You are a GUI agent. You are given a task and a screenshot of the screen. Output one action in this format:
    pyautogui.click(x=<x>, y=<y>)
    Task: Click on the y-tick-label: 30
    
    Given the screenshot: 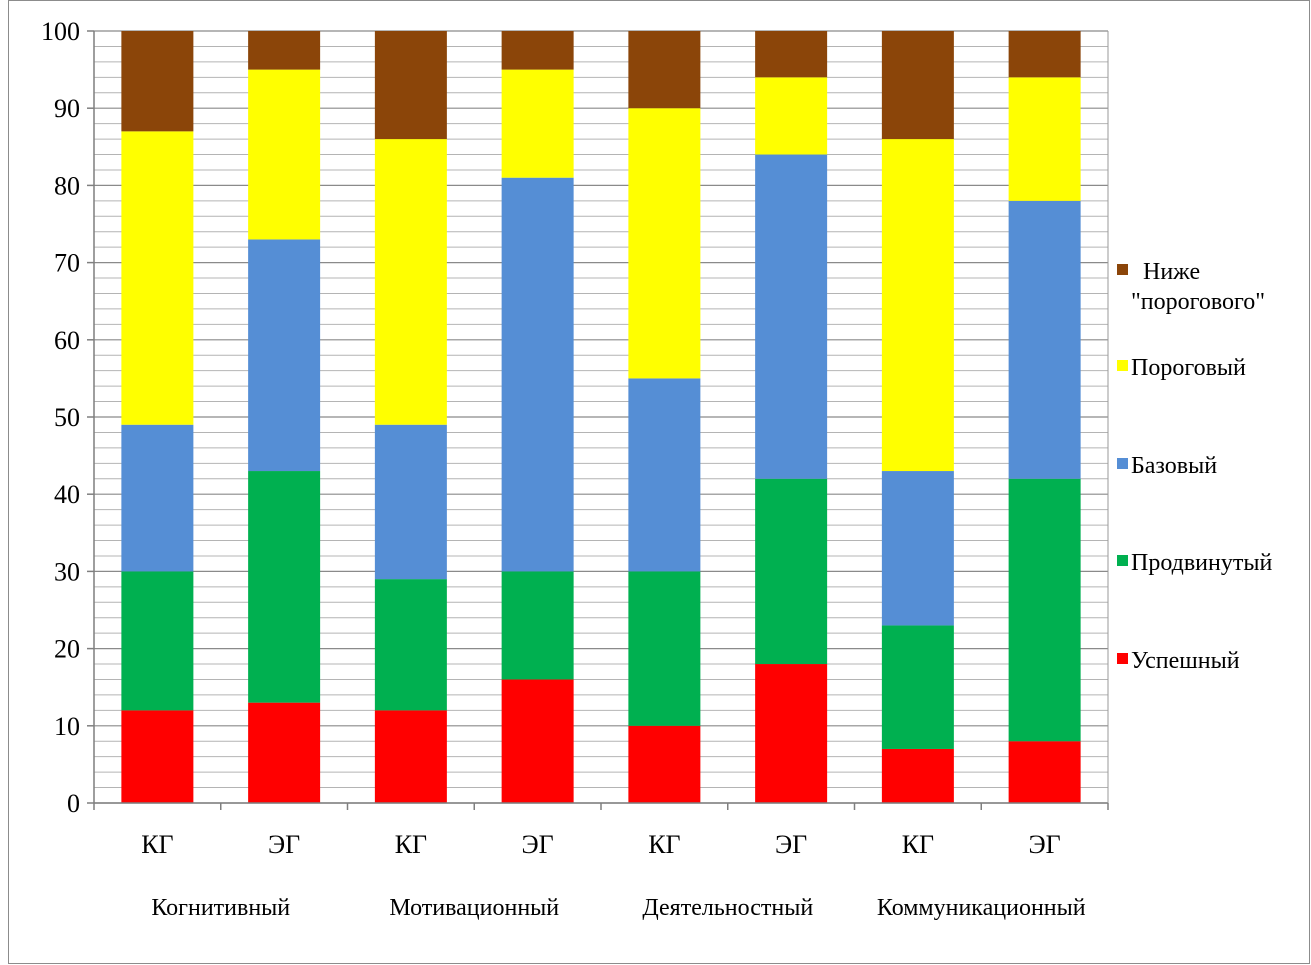 What is the action you would take?
    pyautogui.click(x=67, y=571)
    